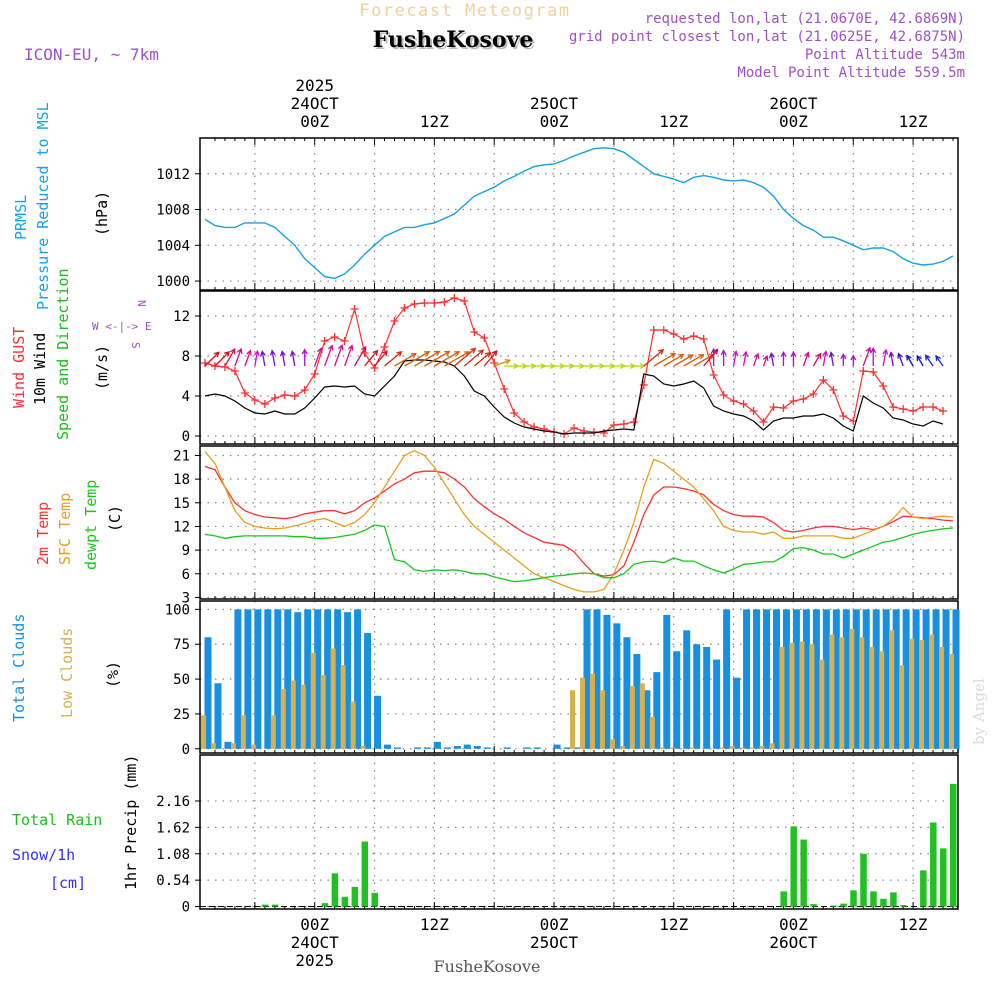 Image resolution: width=1000 pixels, height=1000 pixels. What do you see at coordinates (673, 924) in the screenshot?
I see `time-label: 12Z` at bounding box center [673, 924].